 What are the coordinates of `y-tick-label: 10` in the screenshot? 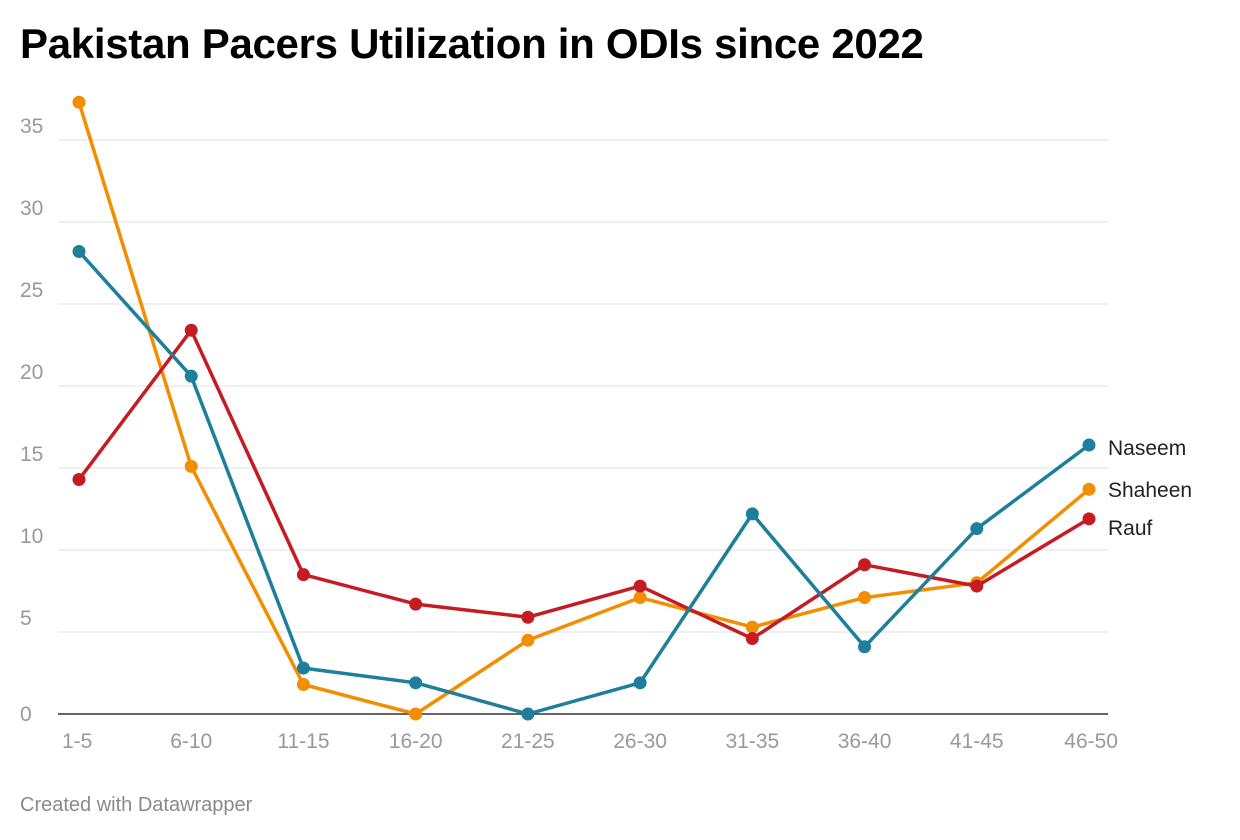 It's located at (31, 536).